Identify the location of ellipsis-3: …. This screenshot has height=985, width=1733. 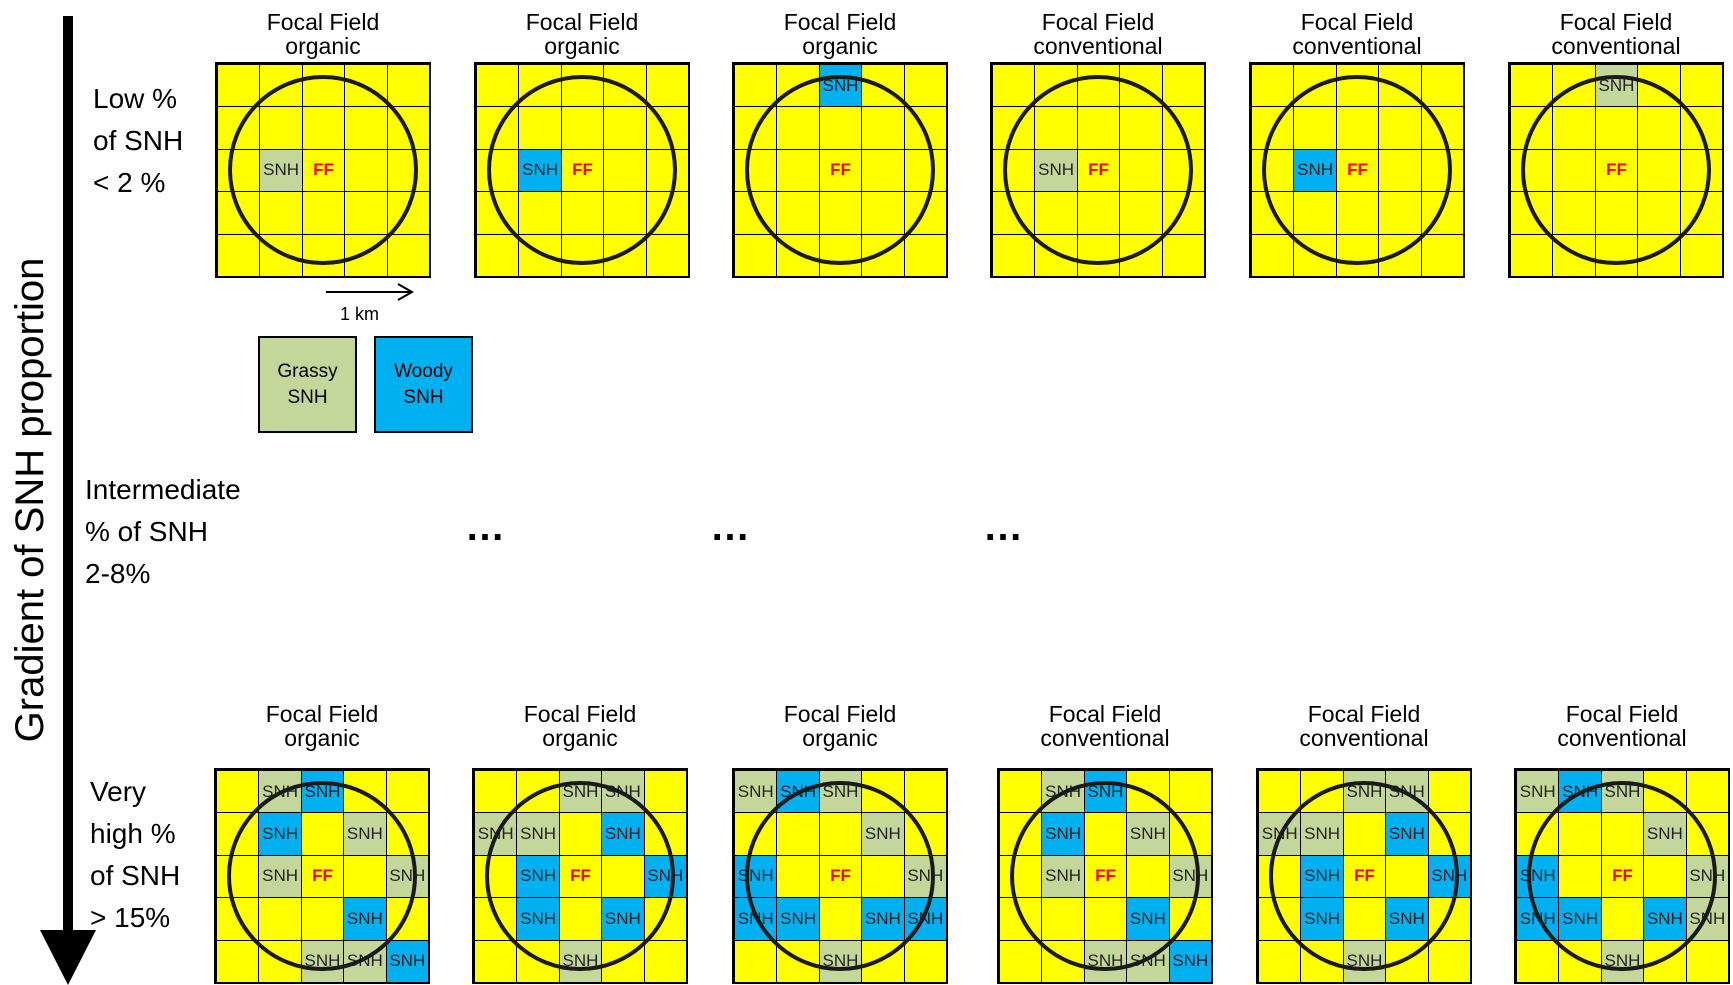
(1005, 527).